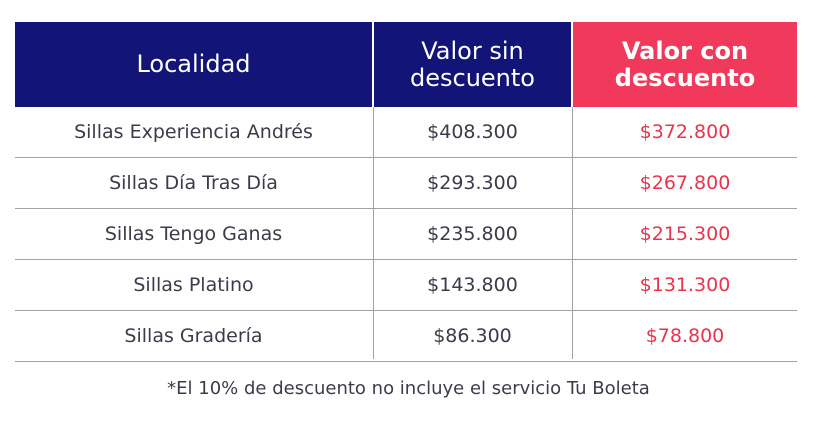  I want to click on header-locality: Localidad, so click(193, 64).